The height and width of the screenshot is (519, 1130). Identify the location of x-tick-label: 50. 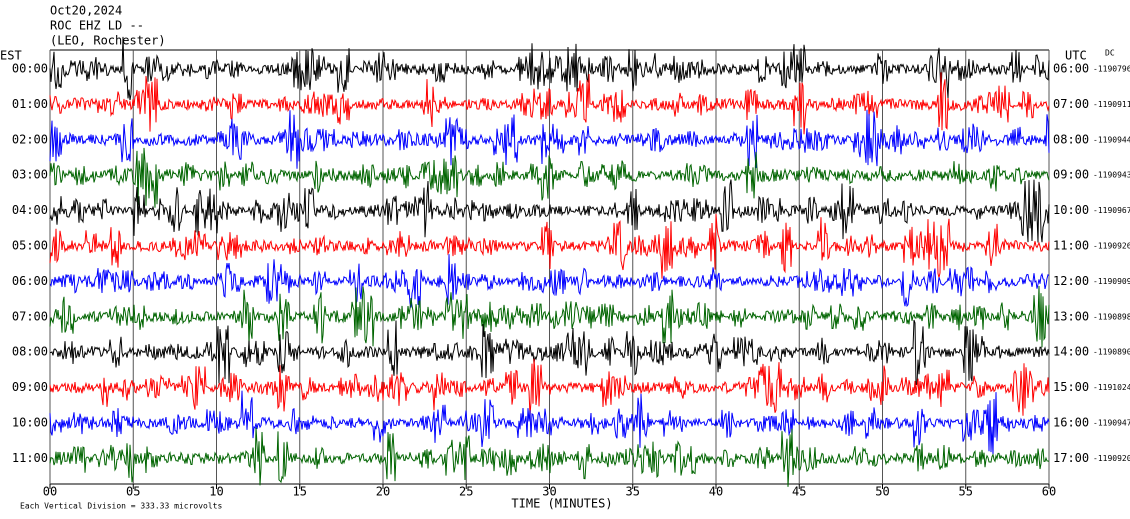
(882, 492).